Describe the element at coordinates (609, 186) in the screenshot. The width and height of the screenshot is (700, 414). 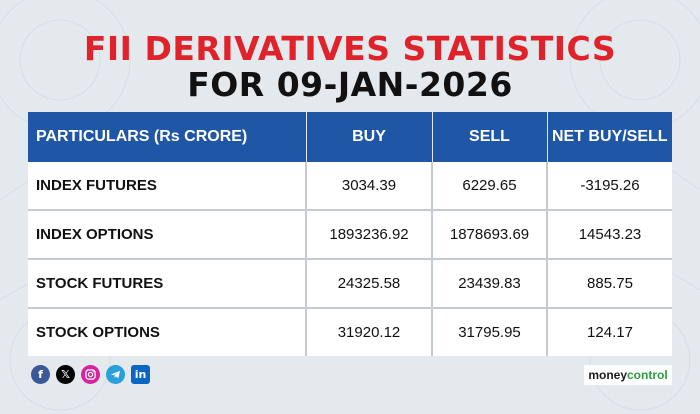
I see `net-value: -3195.26` at that location.